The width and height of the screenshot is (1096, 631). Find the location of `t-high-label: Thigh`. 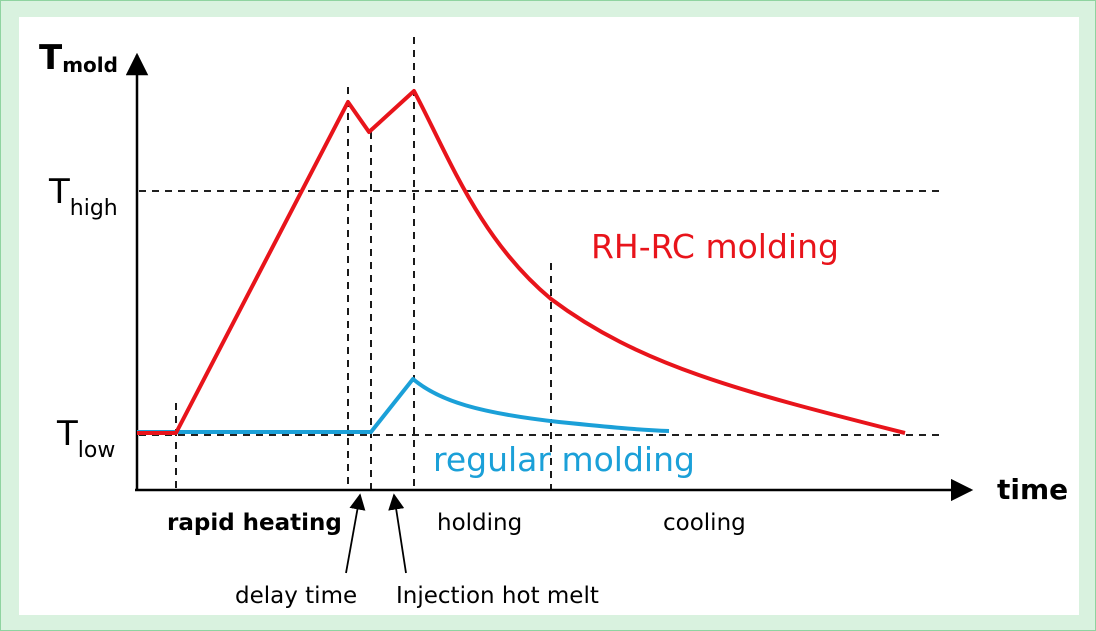

t-high-label: Thigh is located at coordinates (83, 196).